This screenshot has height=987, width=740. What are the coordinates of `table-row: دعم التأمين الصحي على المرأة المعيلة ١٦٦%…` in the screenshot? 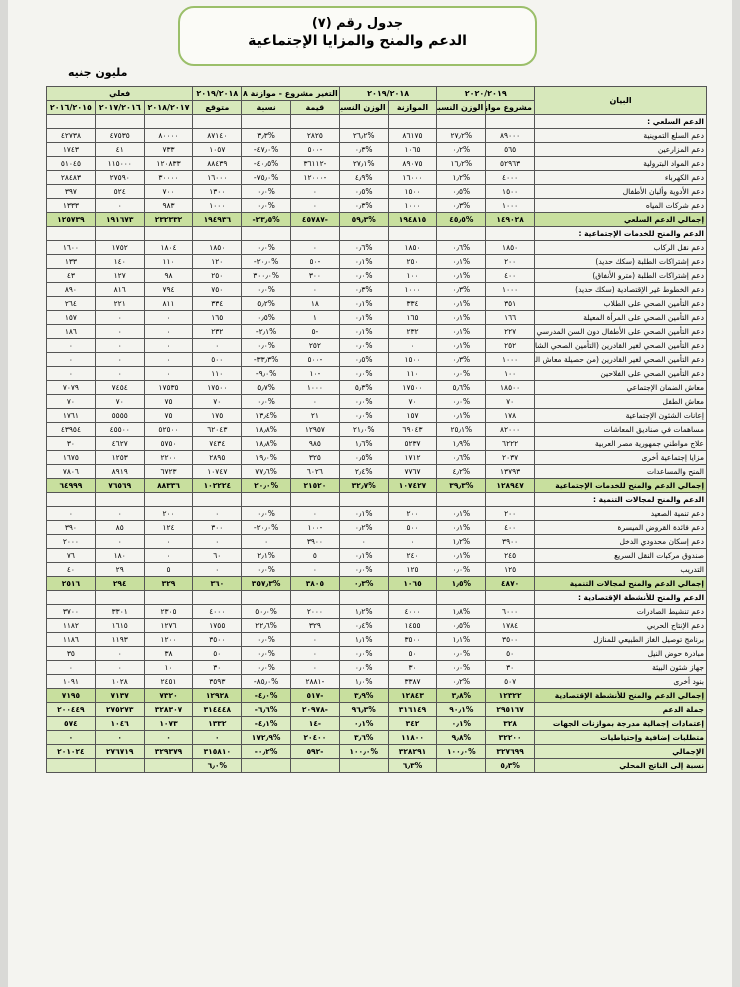 It's located at (377, 317).